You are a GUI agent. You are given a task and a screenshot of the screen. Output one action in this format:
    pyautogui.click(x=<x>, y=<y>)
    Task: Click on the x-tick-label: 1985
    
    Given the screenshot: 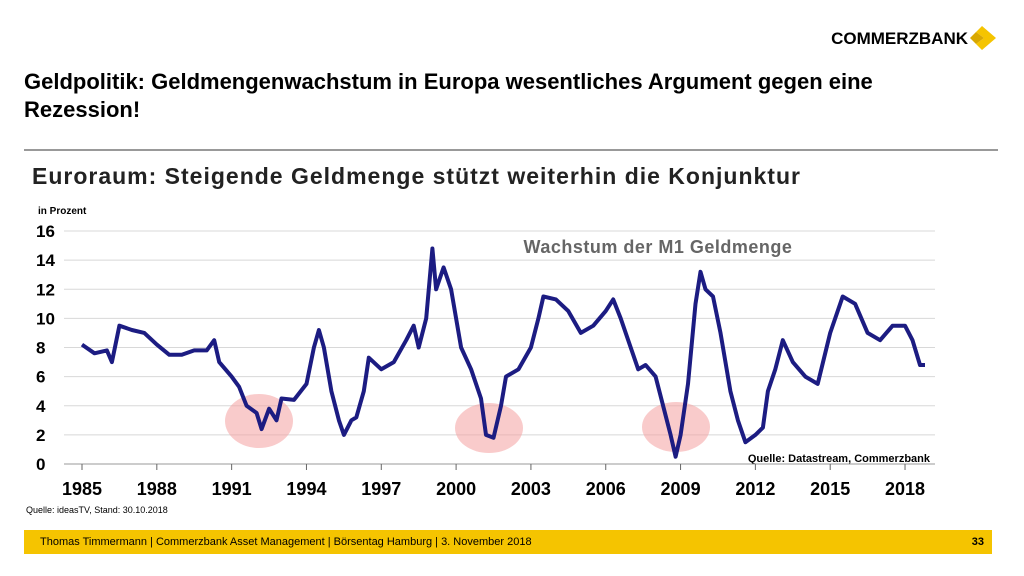 What is the action you would take?
    pyautogui.click(x=82, y=489)
    